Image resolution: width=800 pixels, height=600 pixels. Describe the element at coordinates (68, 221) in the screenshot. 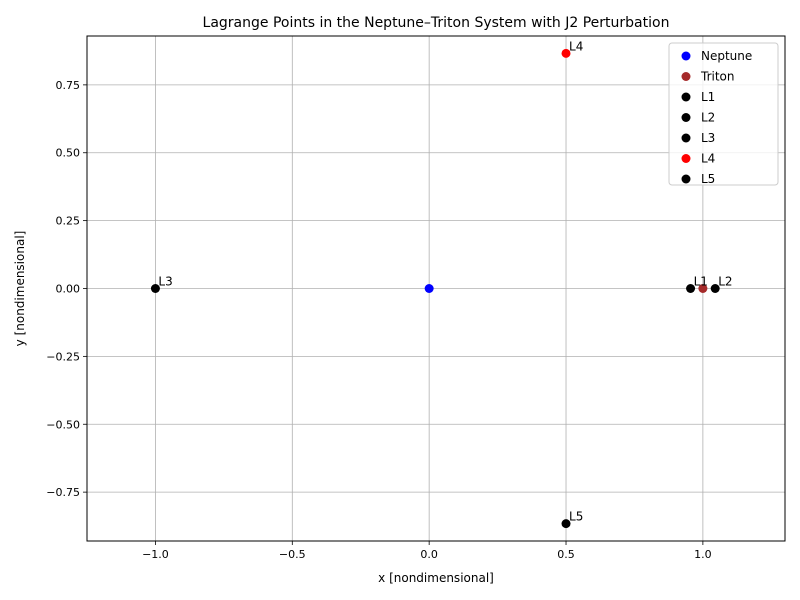

I see `y-tick-label: 0.25` at that location.